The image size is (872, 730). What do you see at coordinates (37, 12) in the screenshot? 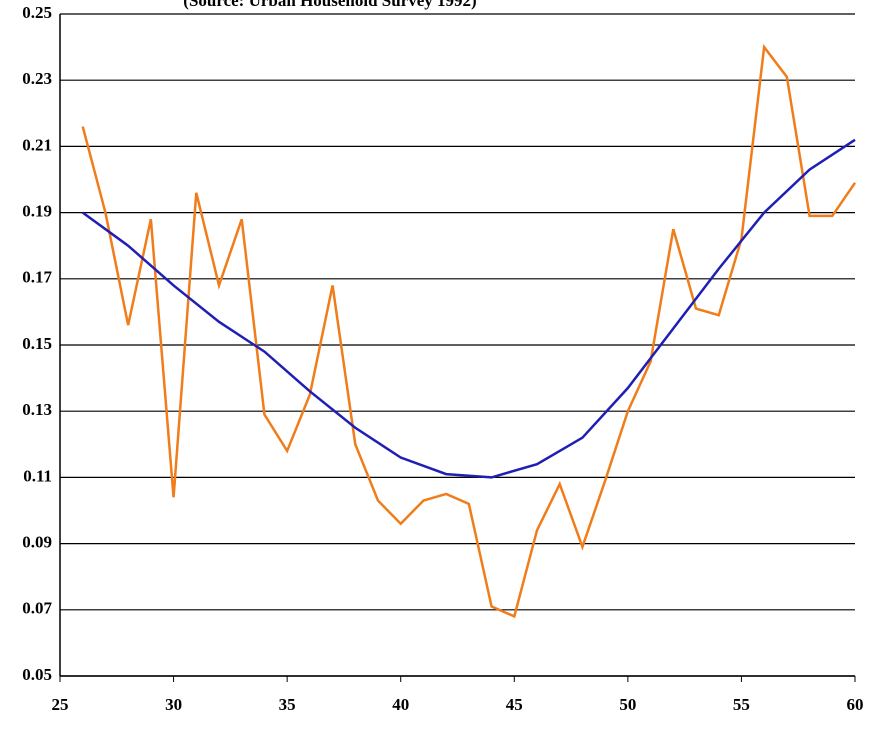
I see `y-tick-label: 0.25` at bounding box center [37, 12].